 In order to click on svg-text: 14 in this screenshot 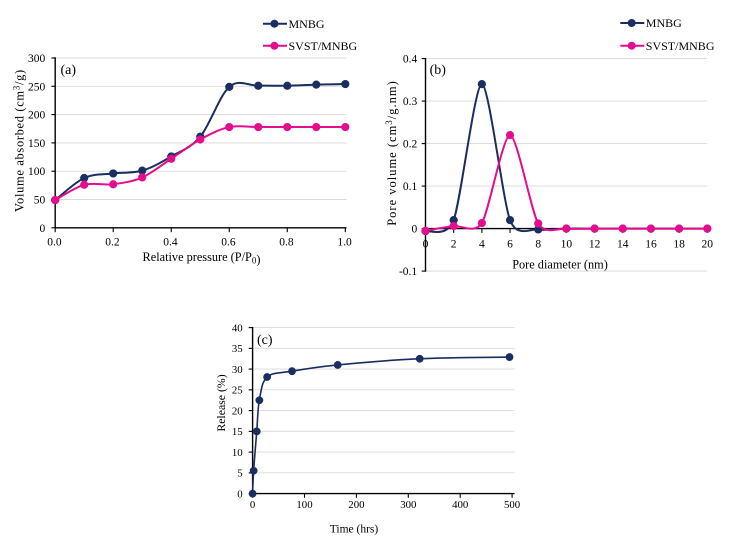, I will do `click(623, 244)`.